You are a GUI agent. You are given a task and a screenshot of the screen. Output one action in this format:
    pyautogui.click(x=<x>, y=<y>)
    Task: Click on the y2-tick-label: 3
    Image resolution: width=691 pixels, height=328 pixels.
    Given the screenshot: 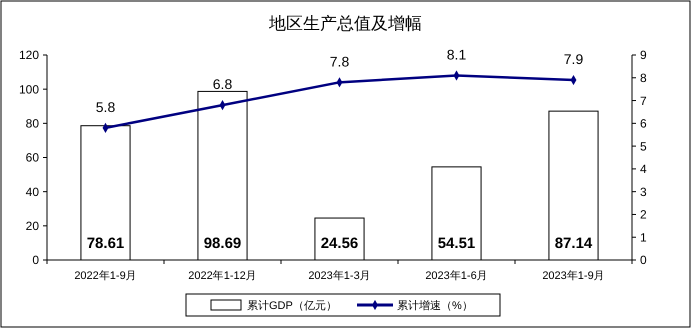 What is the action you would take?
    pyautogui.click(x=643, y=191)
    